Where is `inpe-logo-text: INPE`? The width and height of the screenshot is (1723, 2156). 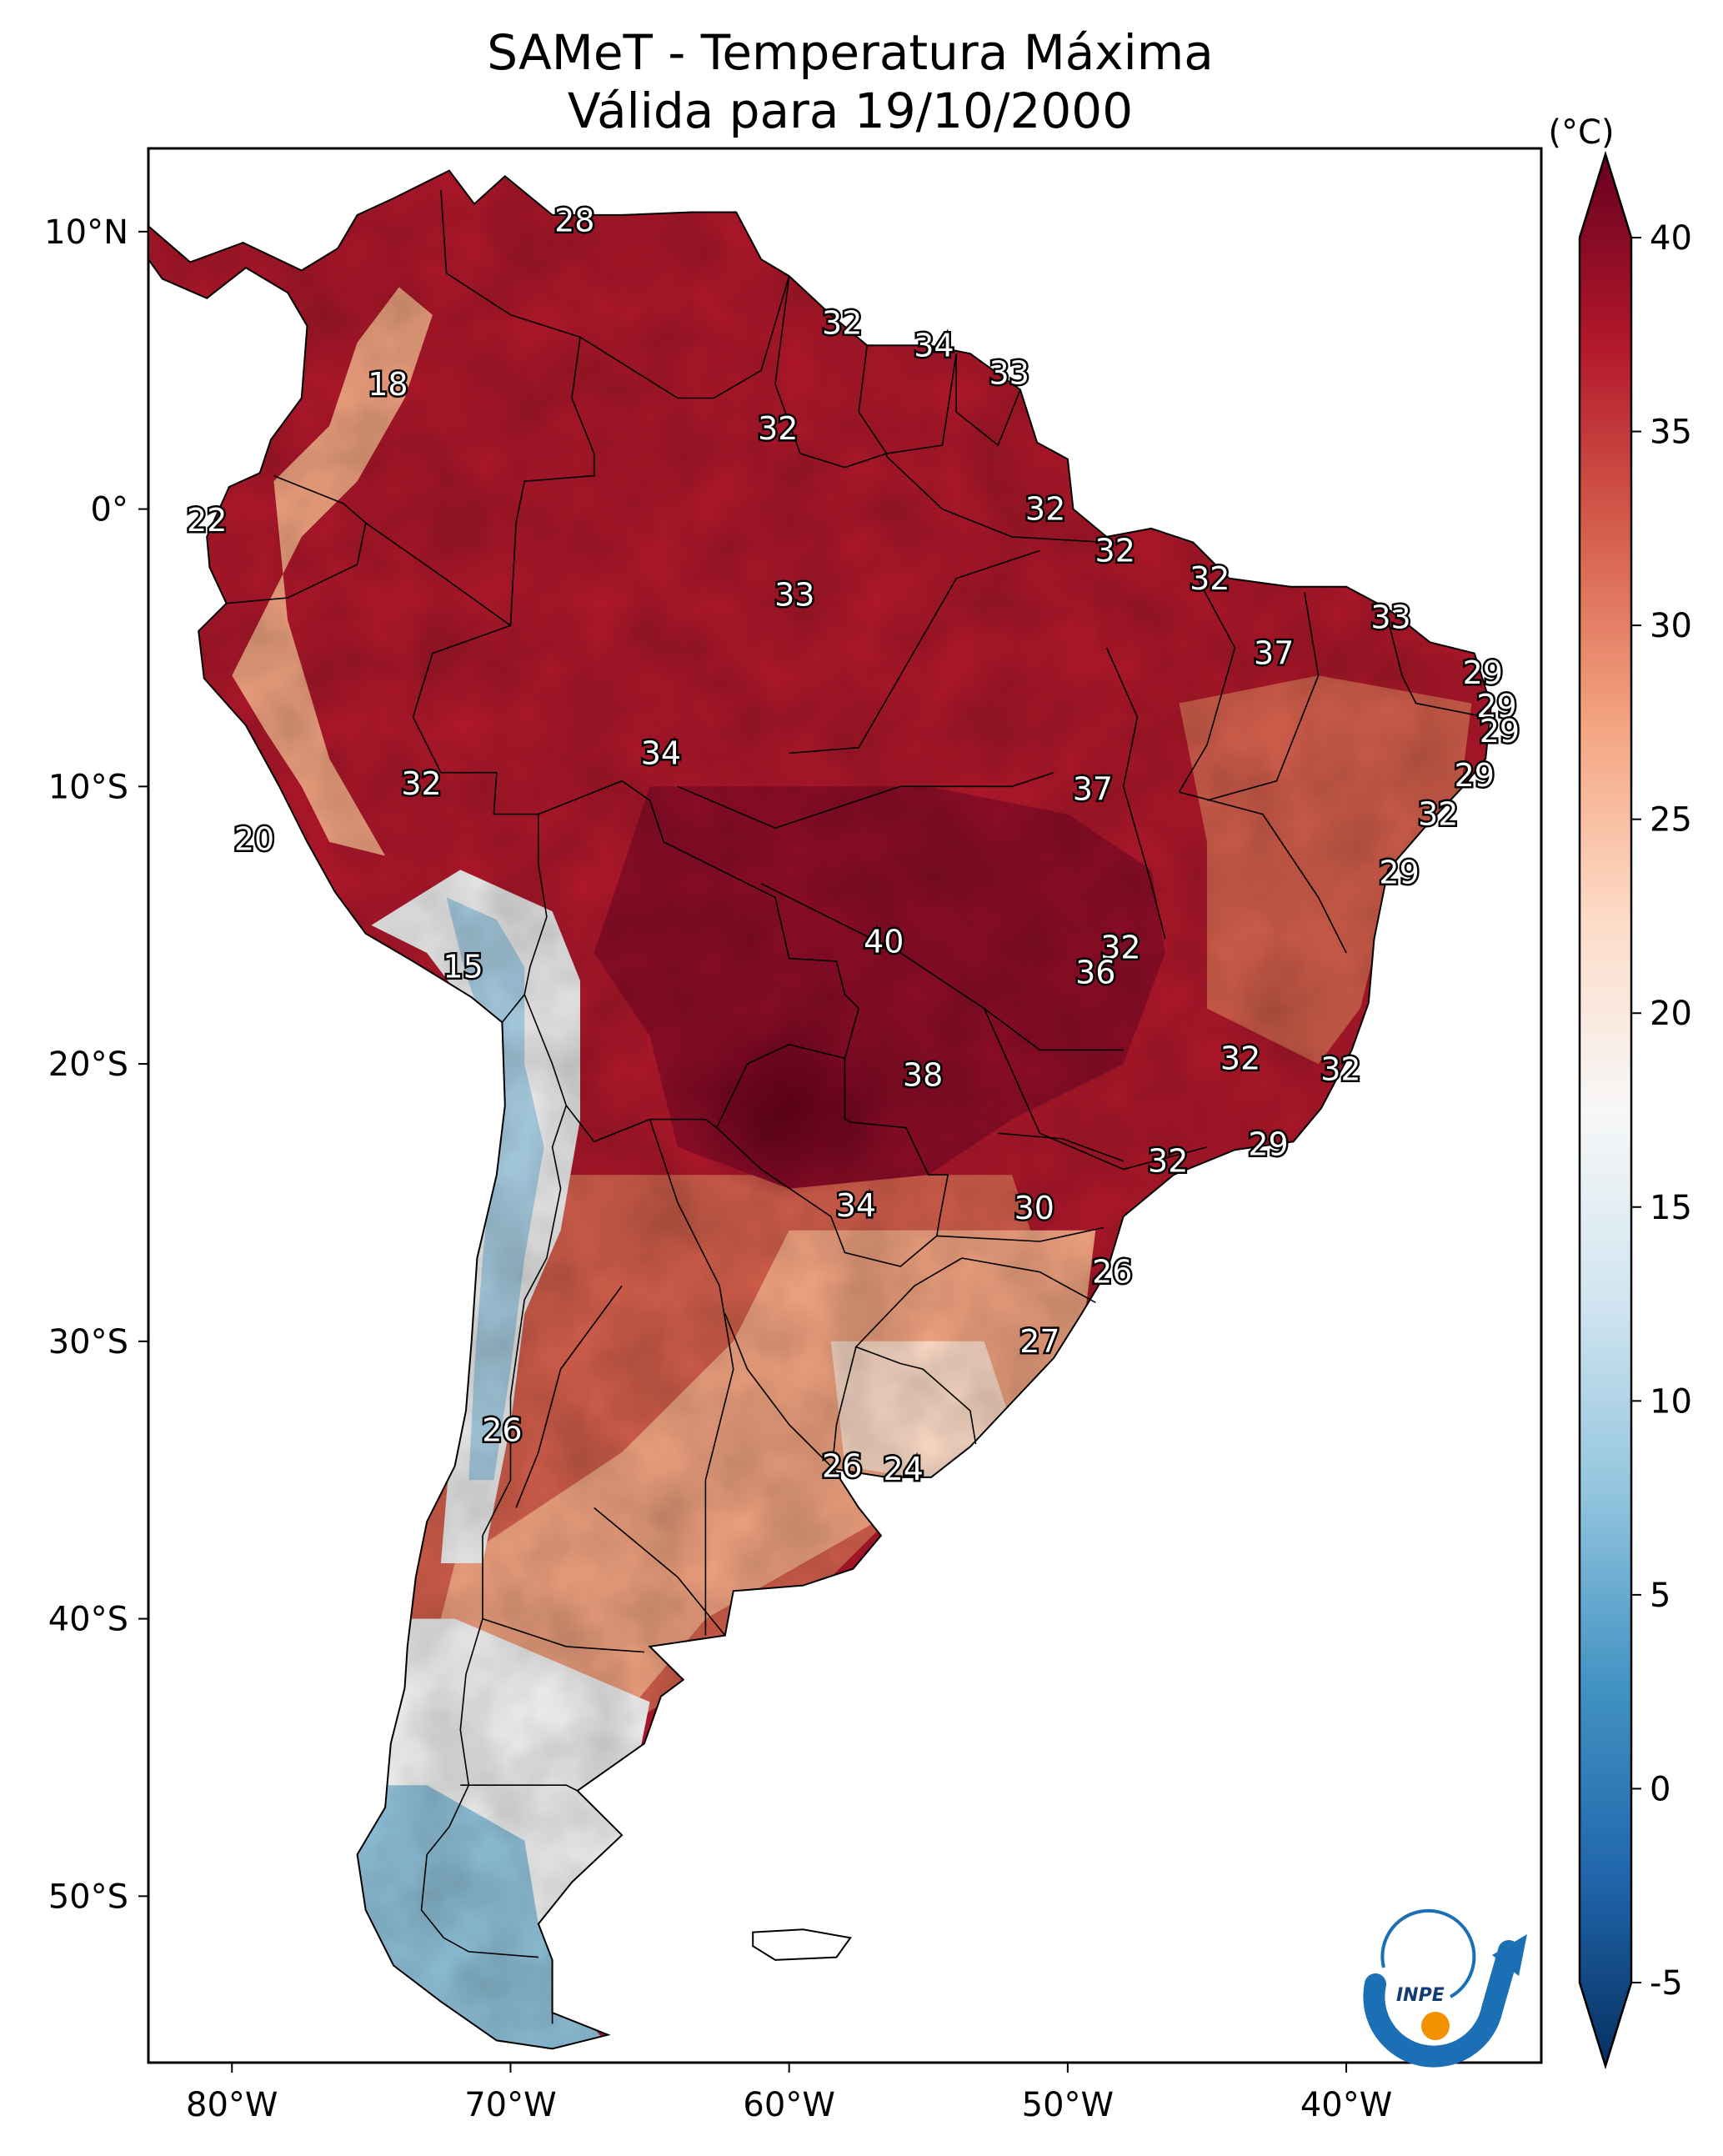
inpe-logo-text: INPE is located at coordinates (1421, 1995).